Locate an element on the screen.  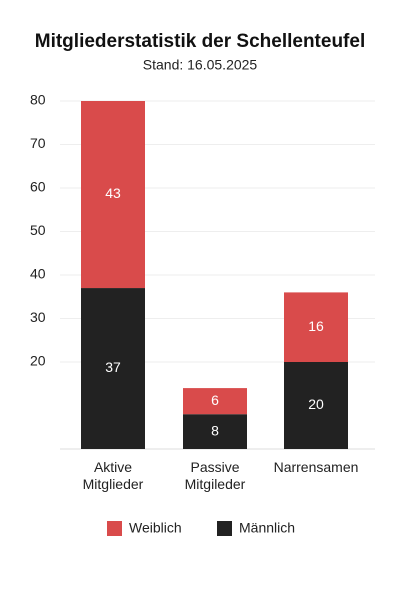
chart-subtitle: Stand: 16.05.2025 is located at coordinates (200, 65).